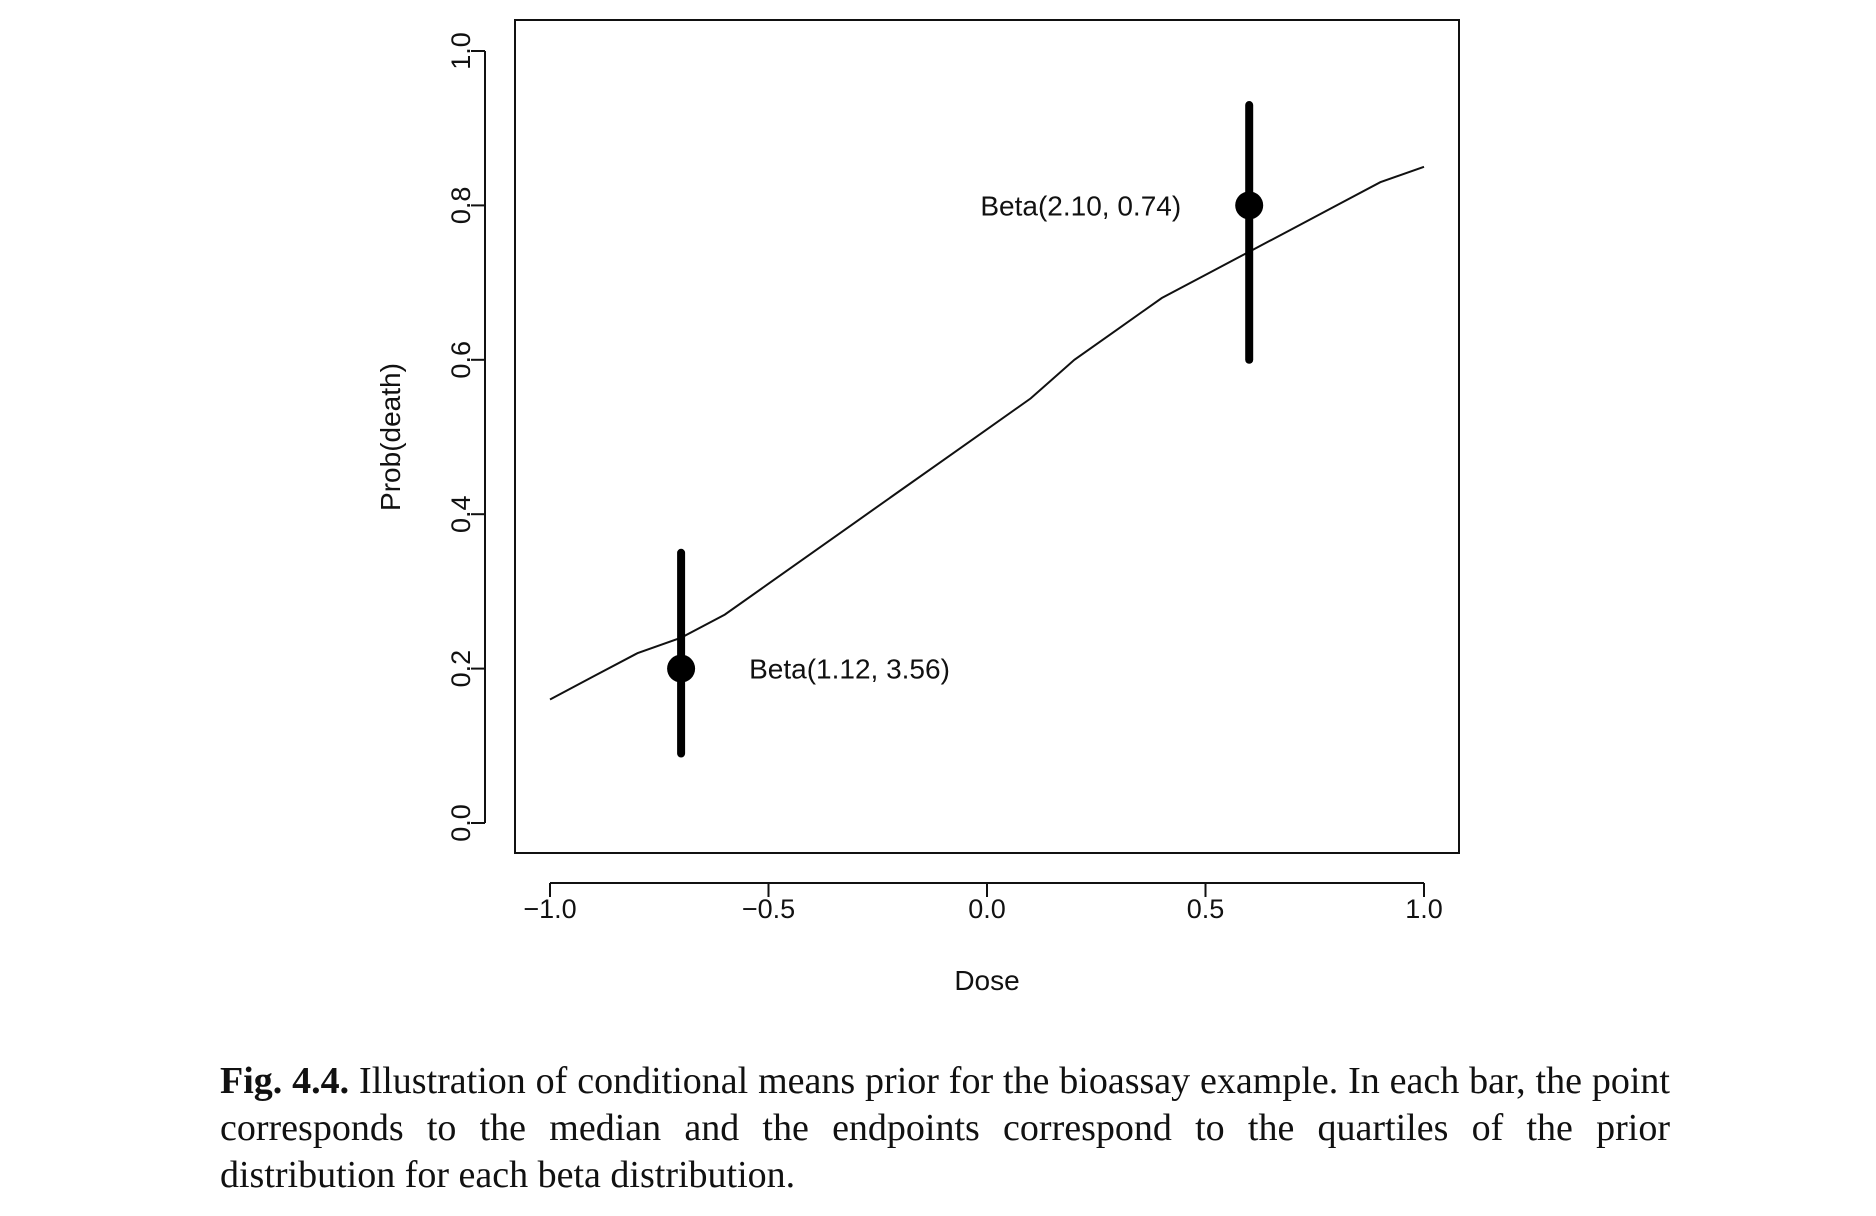  Describe the element at coordinates (461, 51) in the screenshot. I see `y-tick-label: 1.0` at that location.